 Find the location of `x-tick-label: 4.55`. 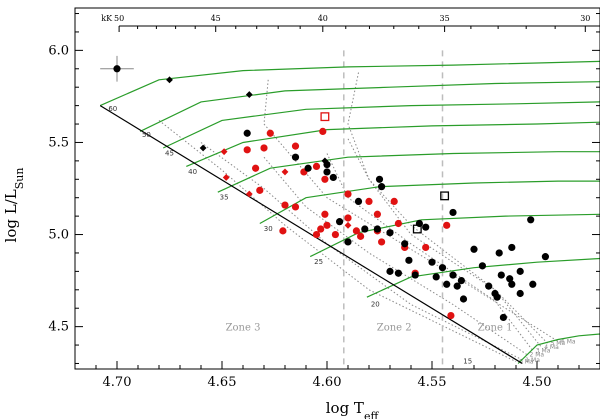

x-tick-label: 4.55 is located at coordinates (432, 382).